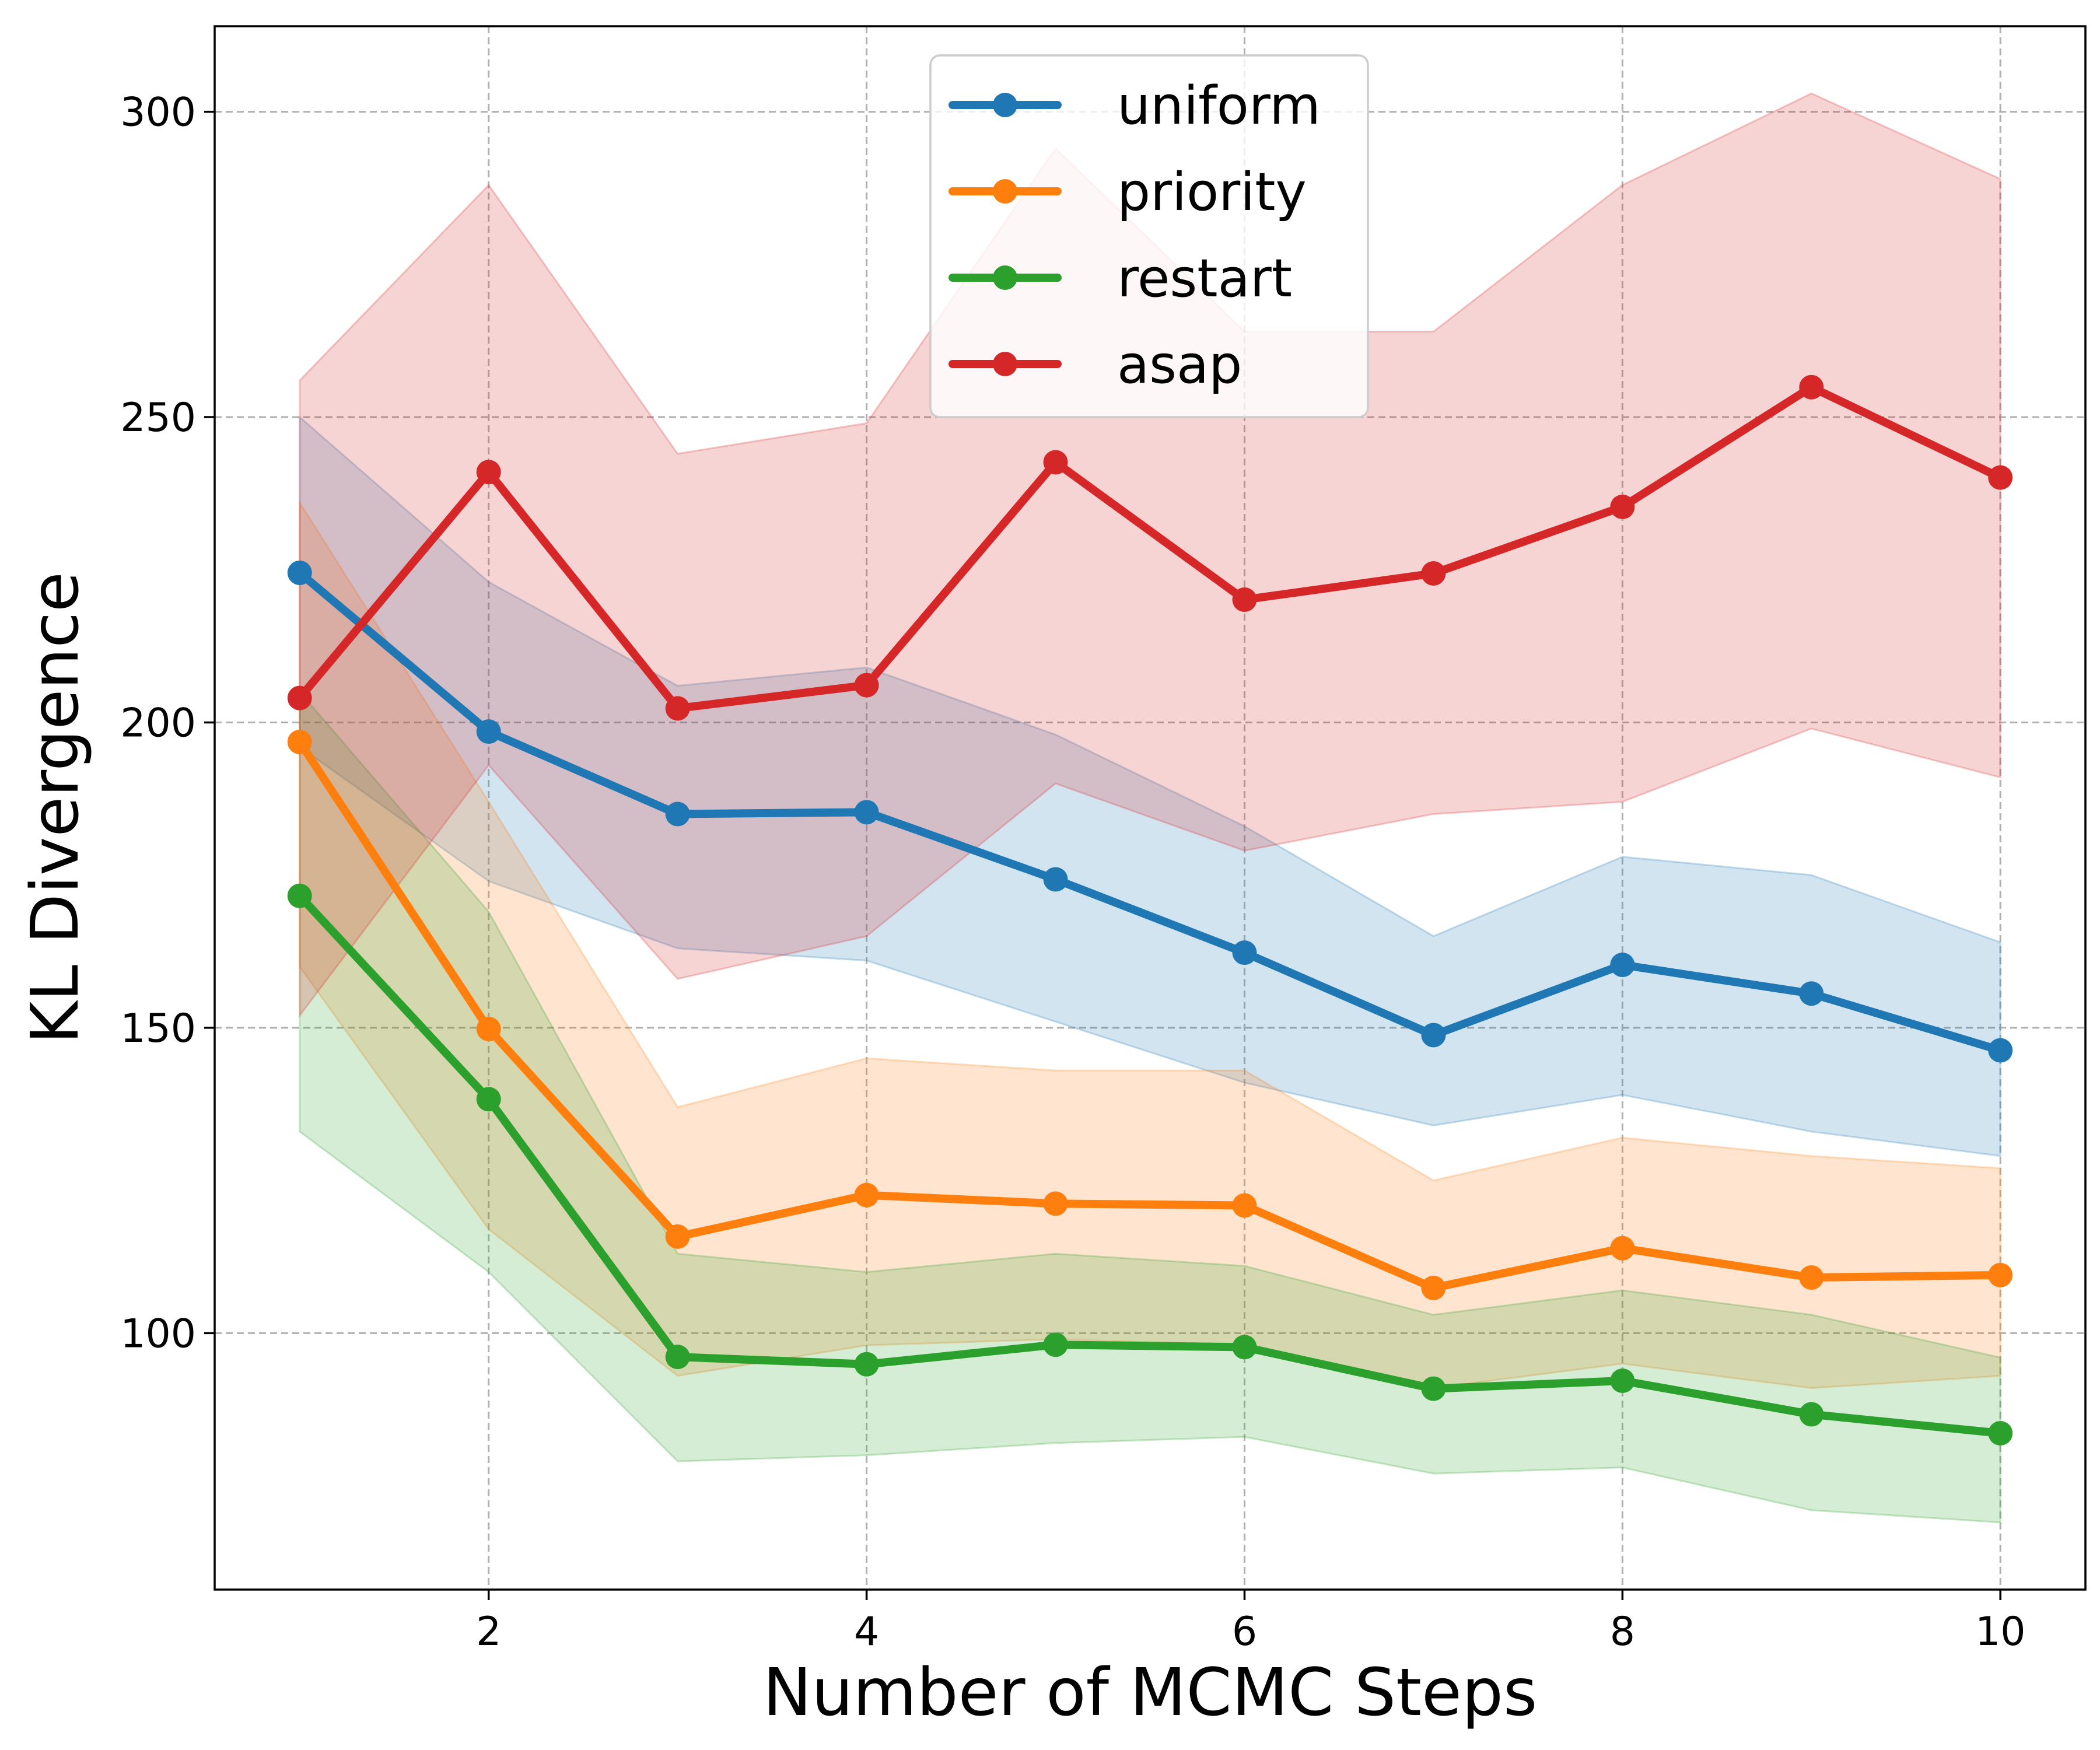  I want to click on legend-marker-asap, so click(1005, 364).